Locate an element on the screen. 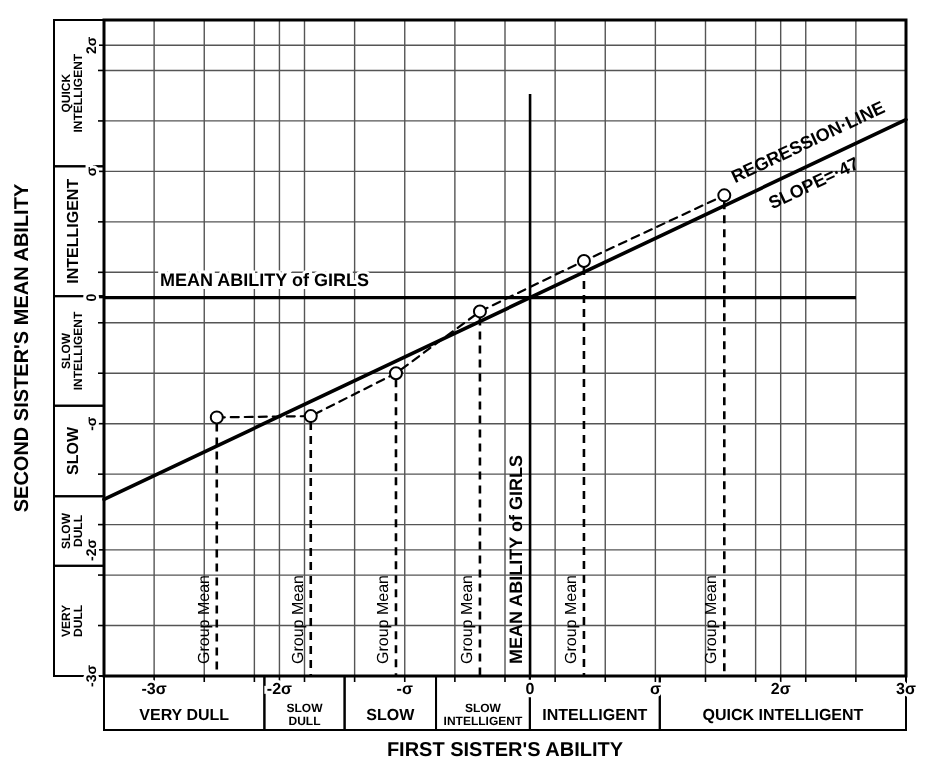  text: QUICK INTELLIGENT is located at coordinates (783, 714).